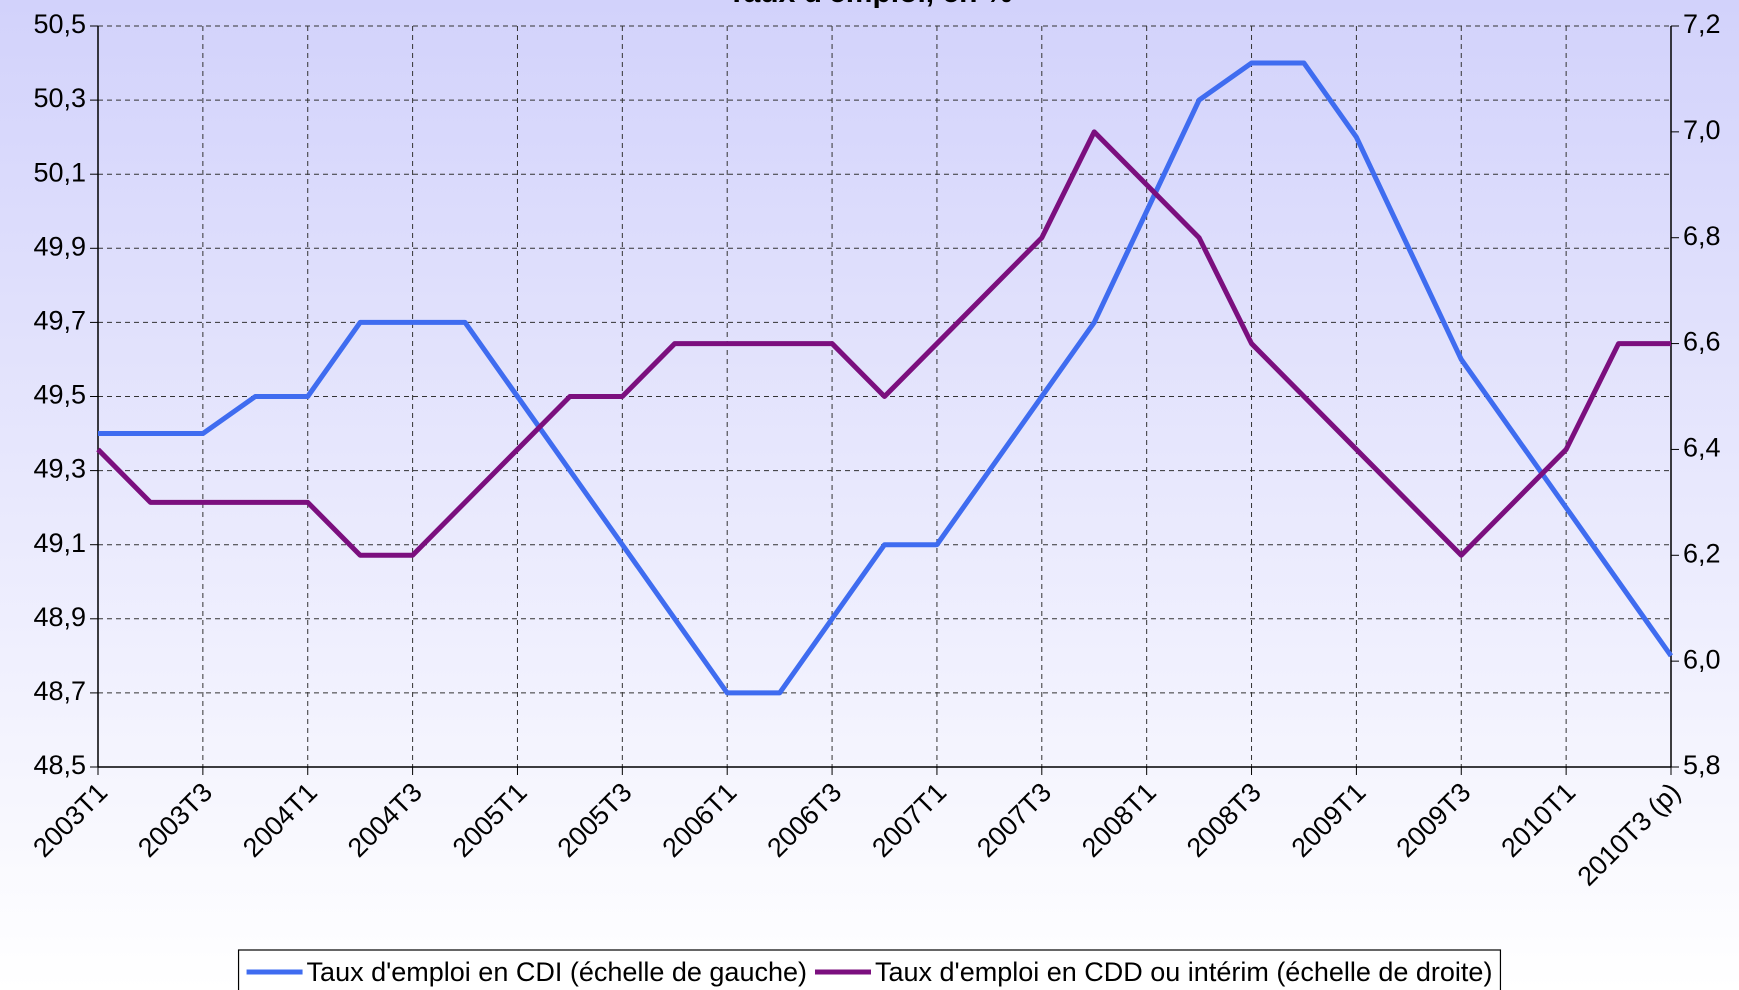 The image size is (1739, 990). Describe the element at coordinates (1702, 448) in the screenshot. I see `y2-tick-label: 6,4` at that location.